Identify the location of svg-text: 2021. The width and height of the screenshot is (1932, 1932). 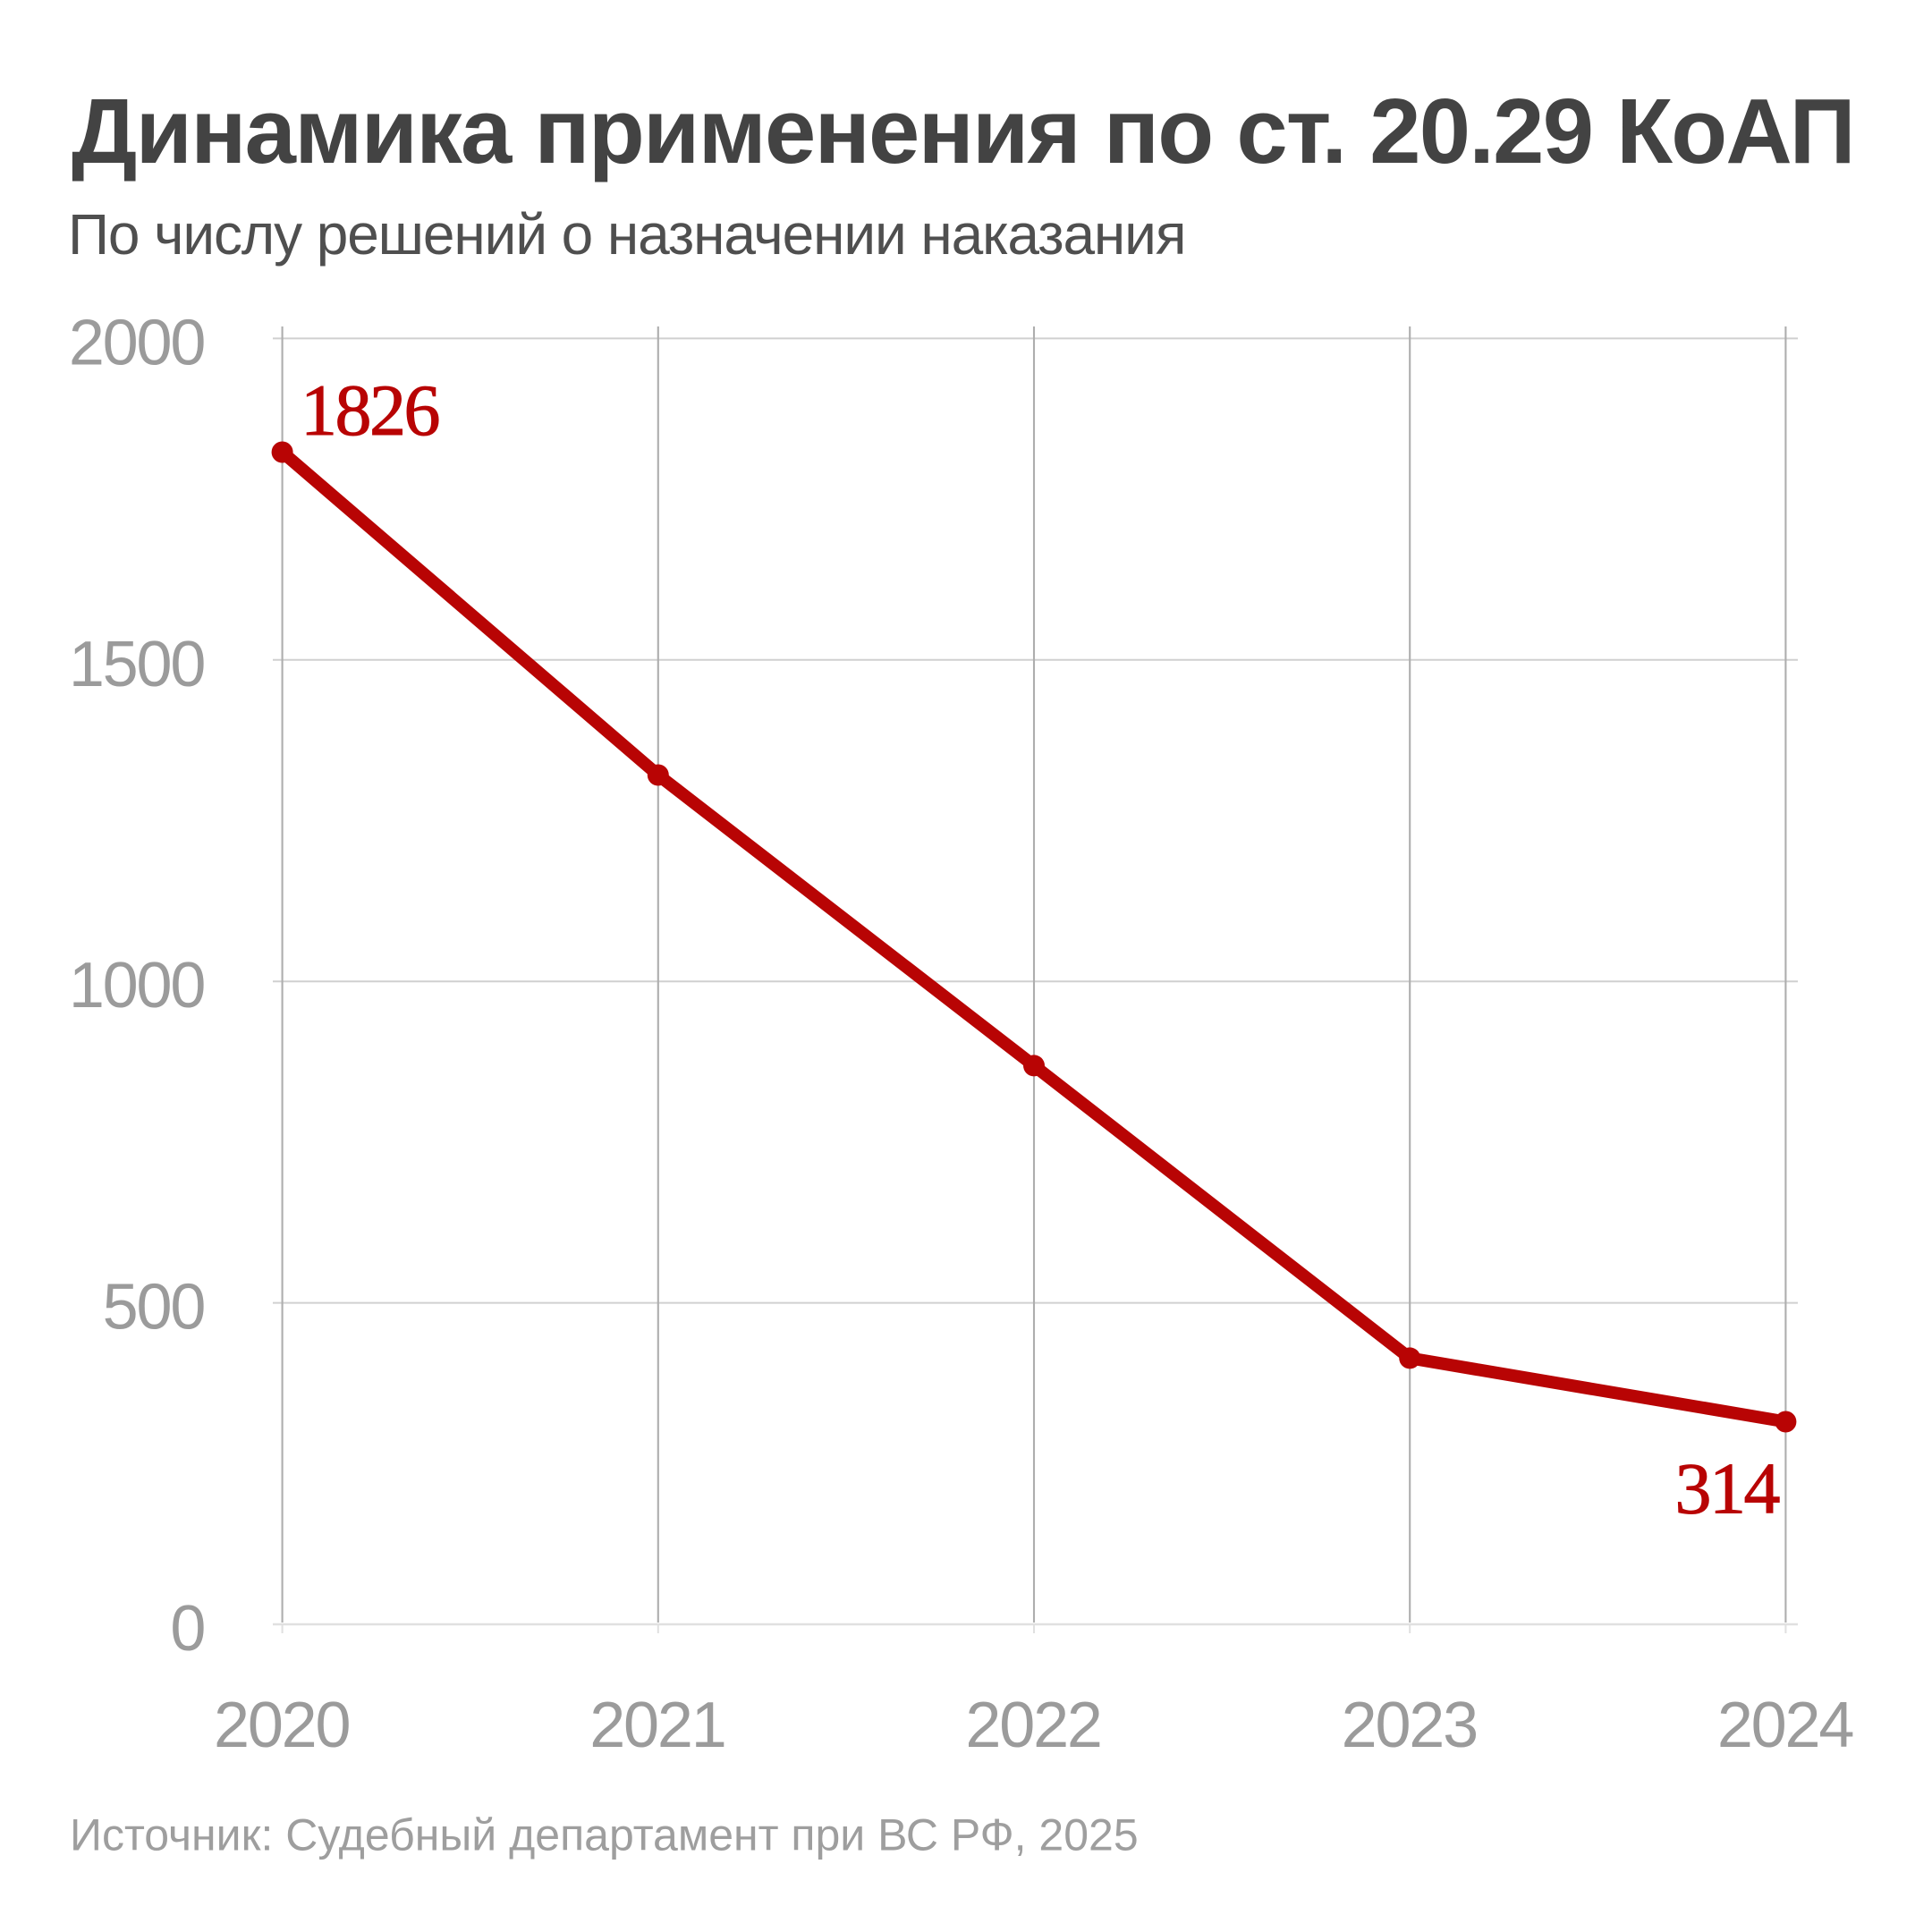
(656, 1725).